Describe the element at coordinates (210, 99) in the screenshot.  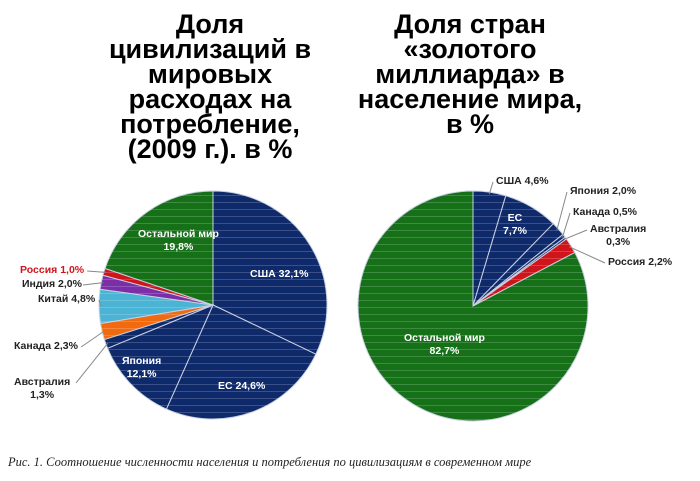
I see `title-line: расходах на` at that location.